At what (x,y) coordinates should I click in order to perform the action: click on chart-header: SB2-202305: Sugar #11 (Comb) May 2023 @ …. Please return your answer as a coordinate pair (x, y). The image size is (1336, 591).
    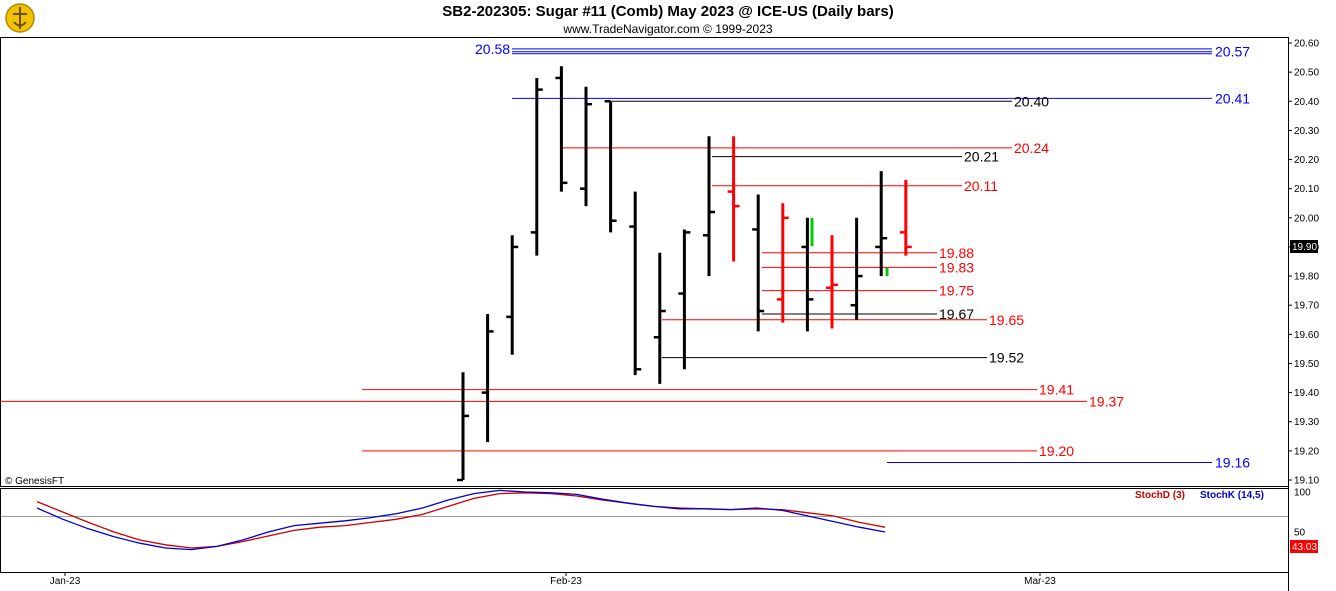
    Looking at the image, I should click on (668, 19).